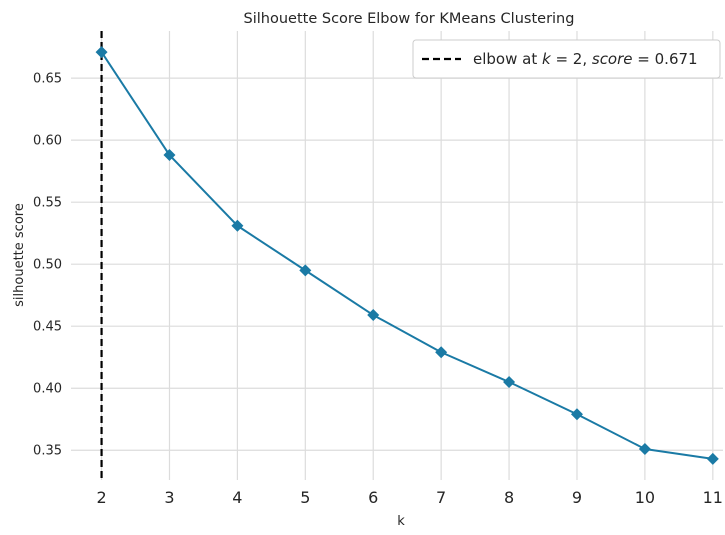 Image resolution: width=725 pixels, height=535 pixels. Describe the element at coordinates (47, 79) in the screenshot. I see `y-tick-label: 0.65` at that location.